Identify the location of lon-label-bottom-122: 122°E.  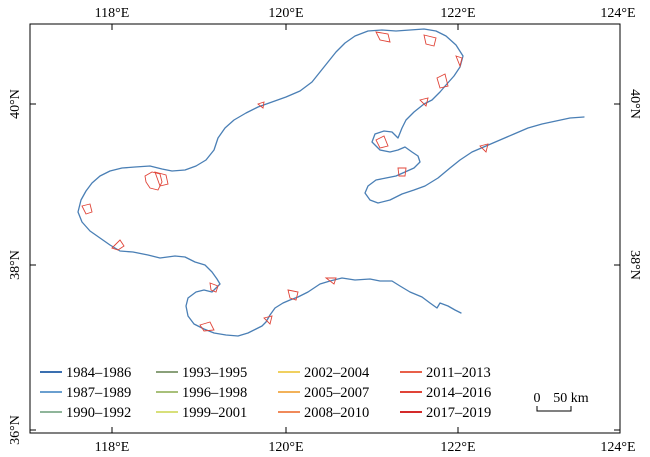
(457, 447).